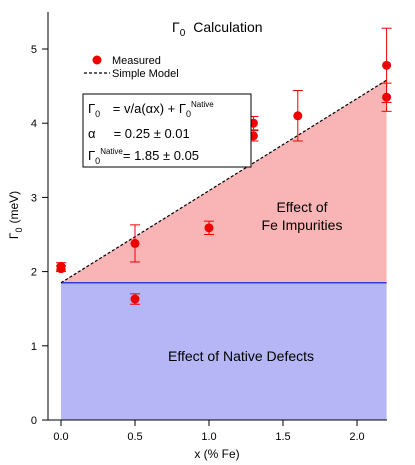 The width and height of the screenshot is (415, 465). I want to click on y-tick-label-5: 5, so click(34, 50).